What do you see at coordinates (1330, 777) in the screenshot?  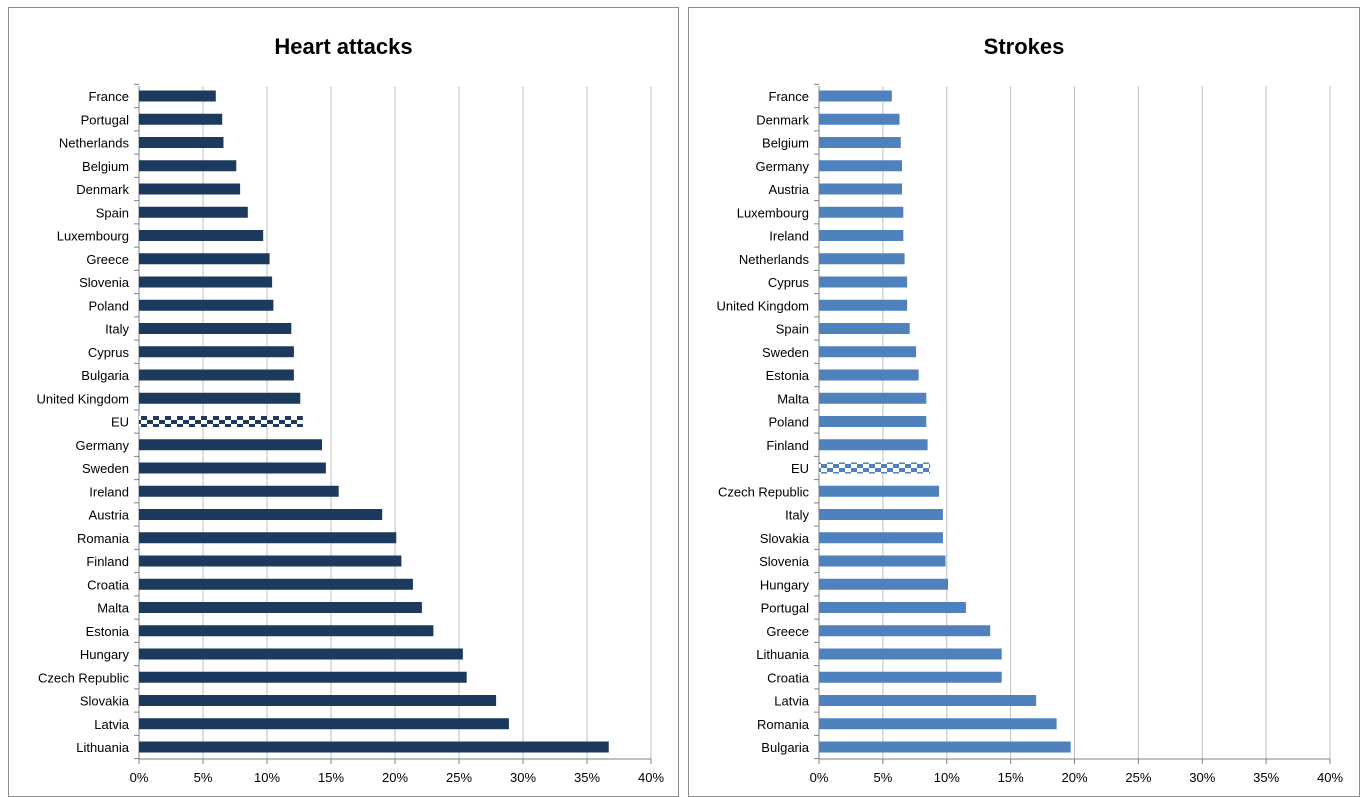 I see `x-tick-label: 40%` at bounding box center [1330, 777].